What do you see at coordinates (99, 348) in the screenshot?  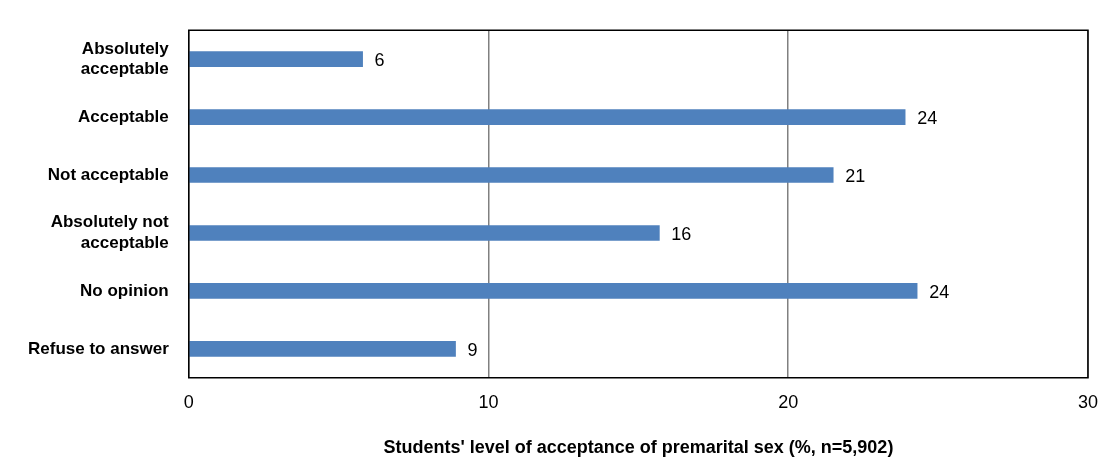 I see `y-tick-label: Refuse to answer` at bounding box center [99, 348].